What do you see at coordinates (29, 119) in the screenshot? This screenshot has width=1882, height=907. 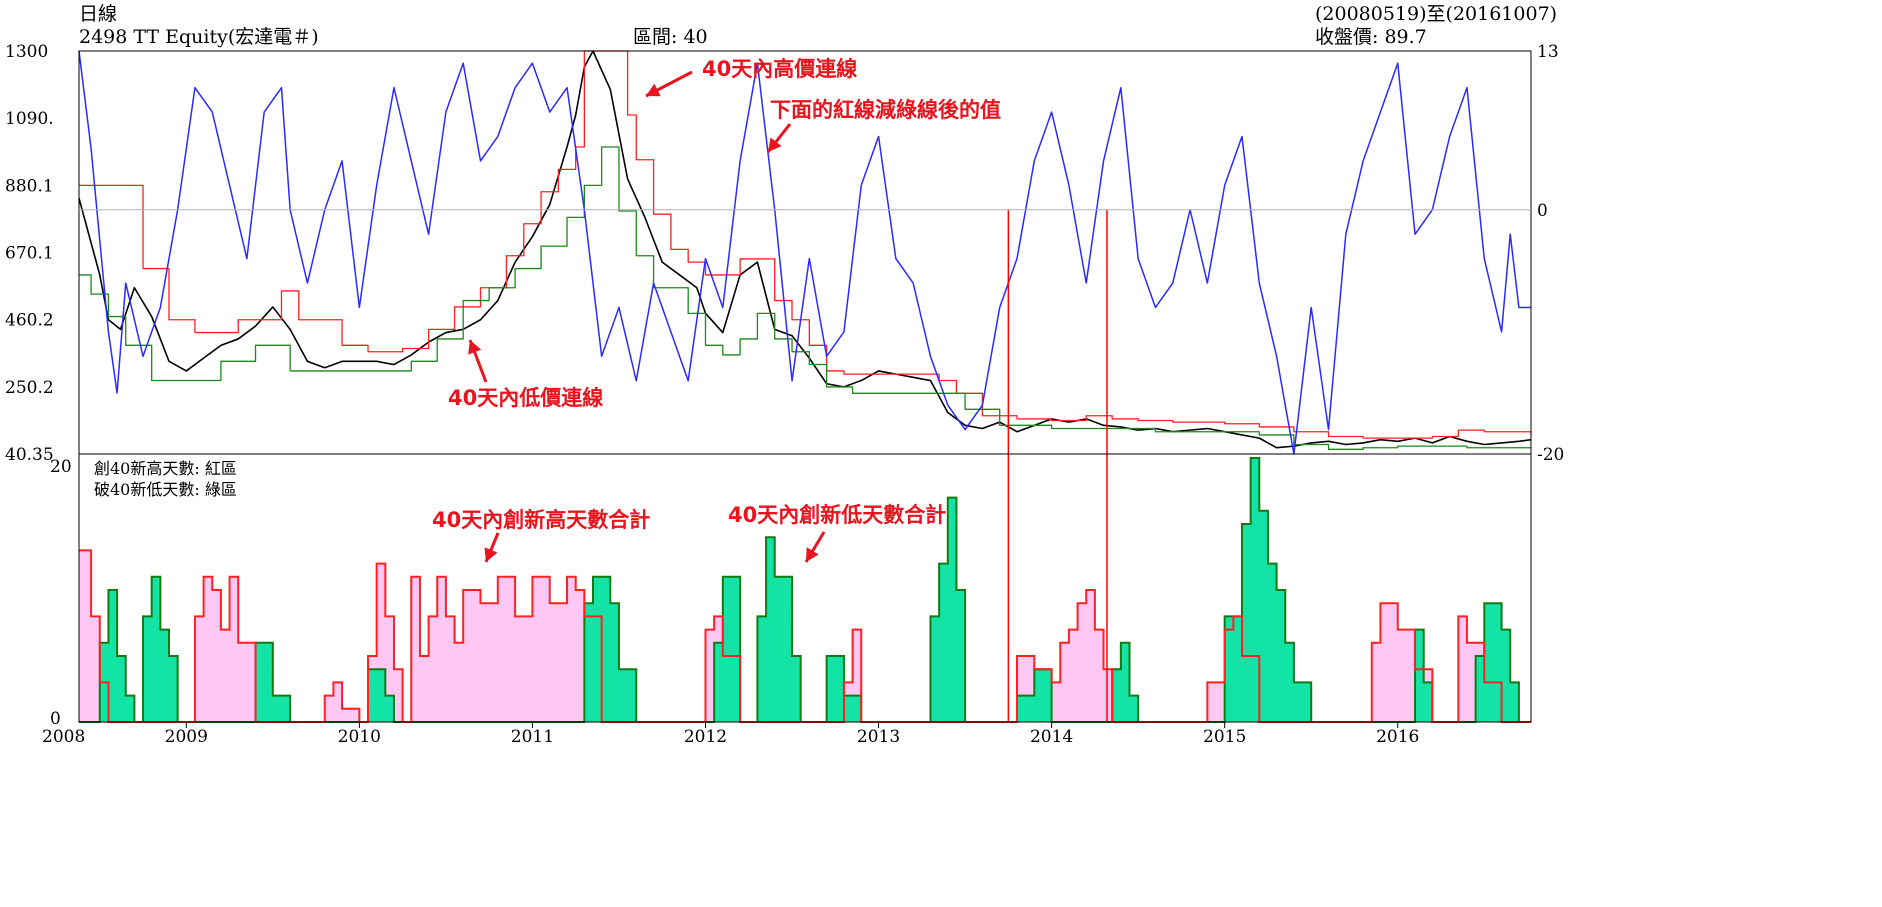 I see `price-y-tick: 1090.` at bounding box center [29, 119].